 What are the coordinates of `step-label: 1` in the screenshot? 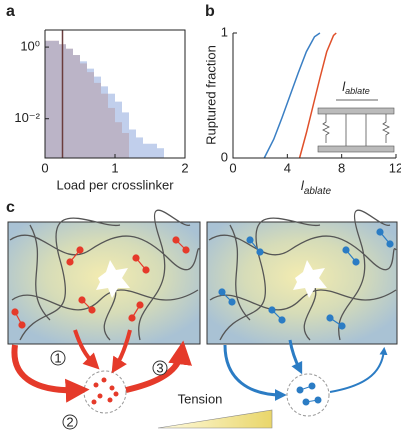 It's located at (57, 357).